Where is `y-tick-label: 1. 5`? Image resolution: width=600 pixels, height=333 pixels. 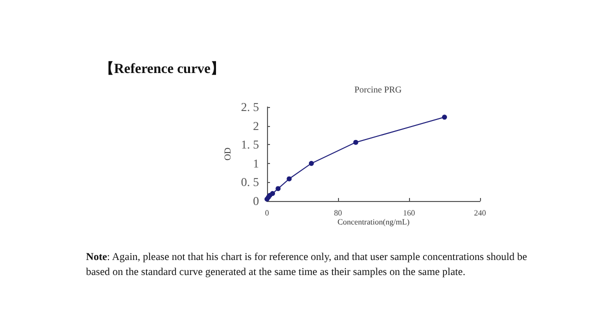
y-tick-label: 1. 5 is located at coordinates (250, 145).